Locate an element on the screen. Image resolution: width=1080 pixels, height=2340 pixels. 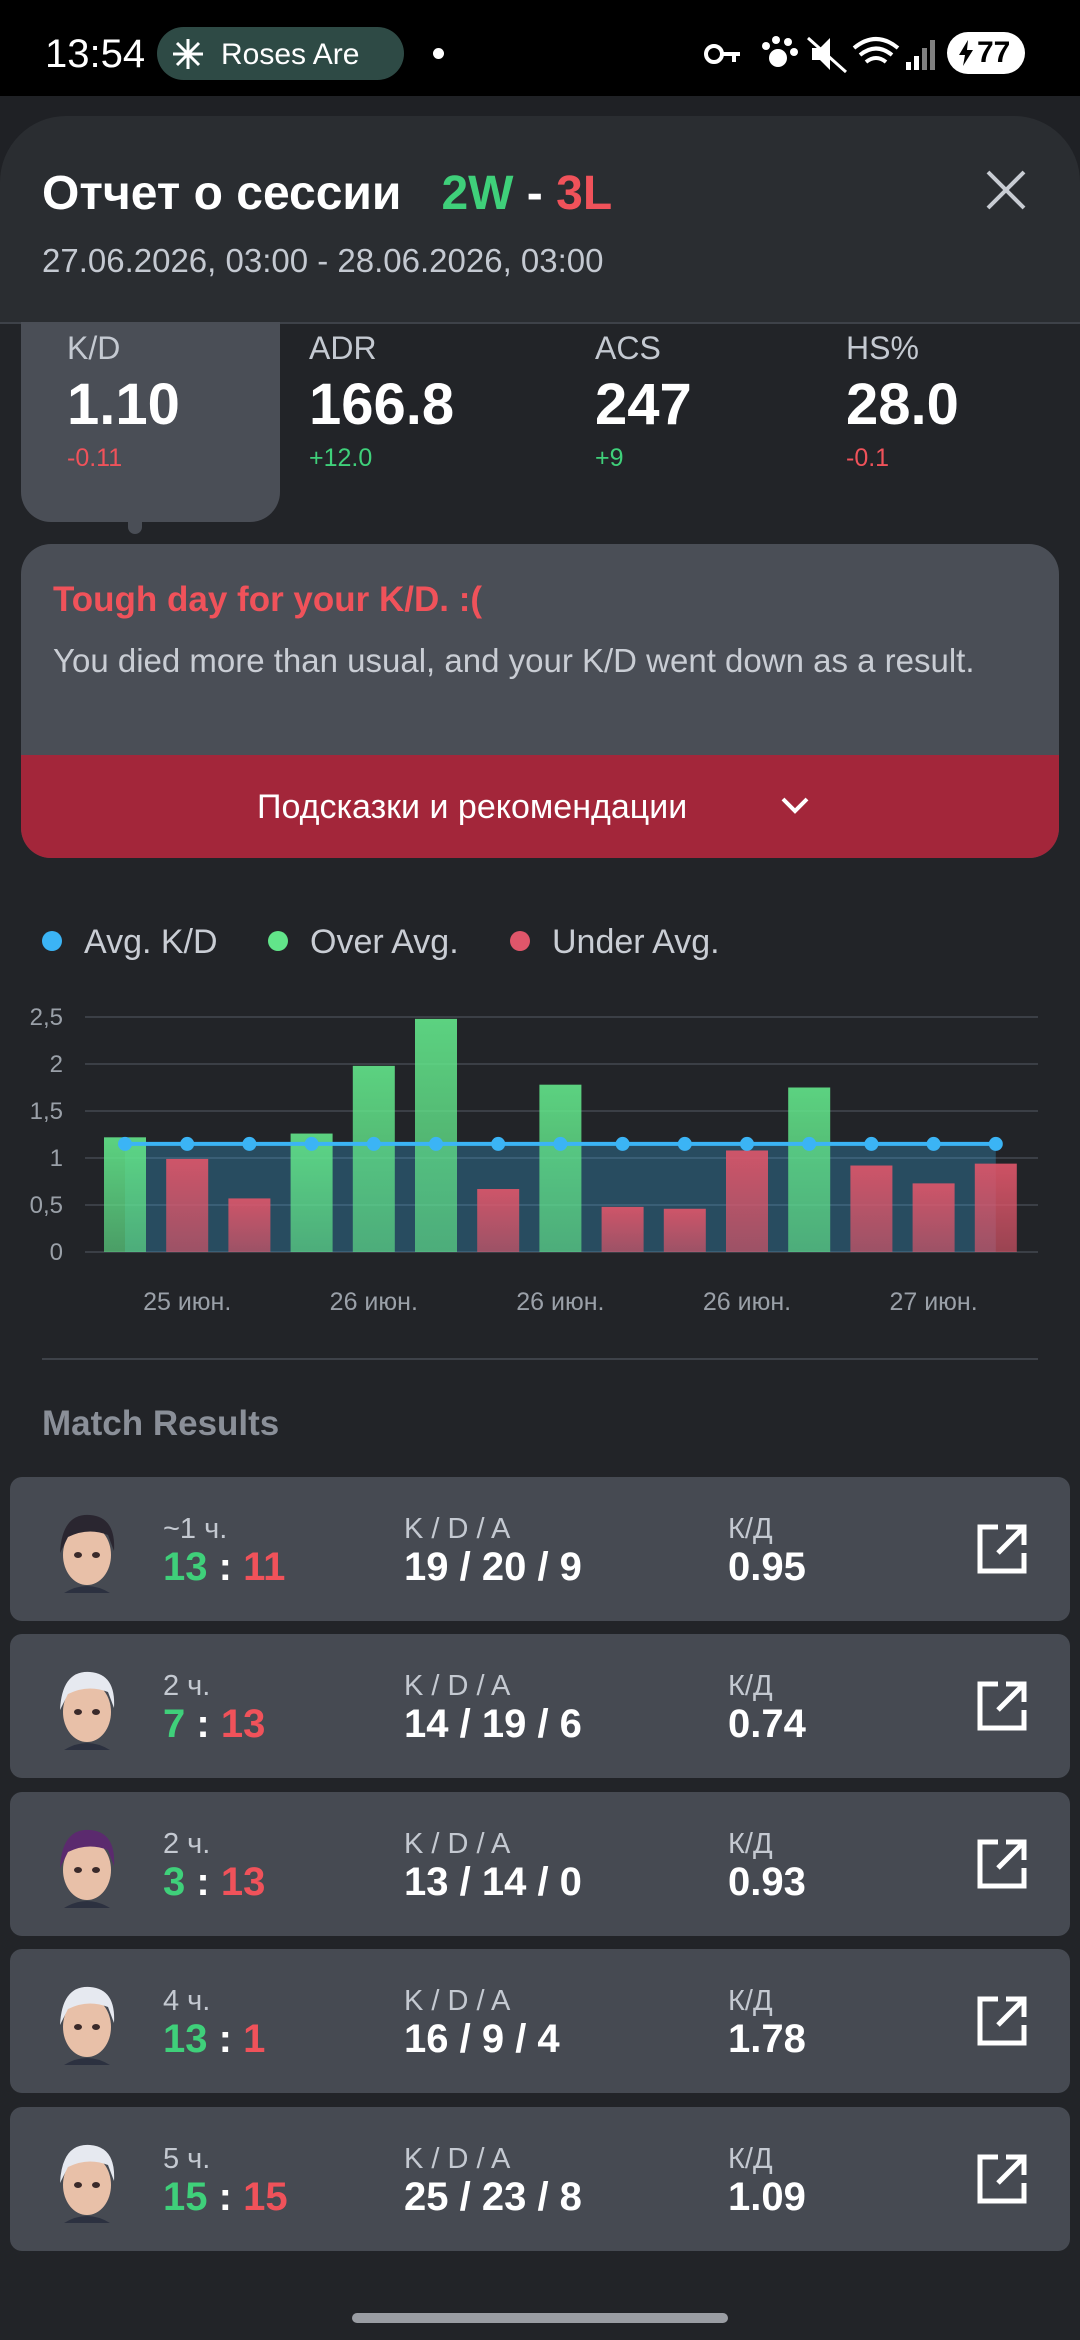
stat-delta: -0.1 is located at coordinates (868, 458).